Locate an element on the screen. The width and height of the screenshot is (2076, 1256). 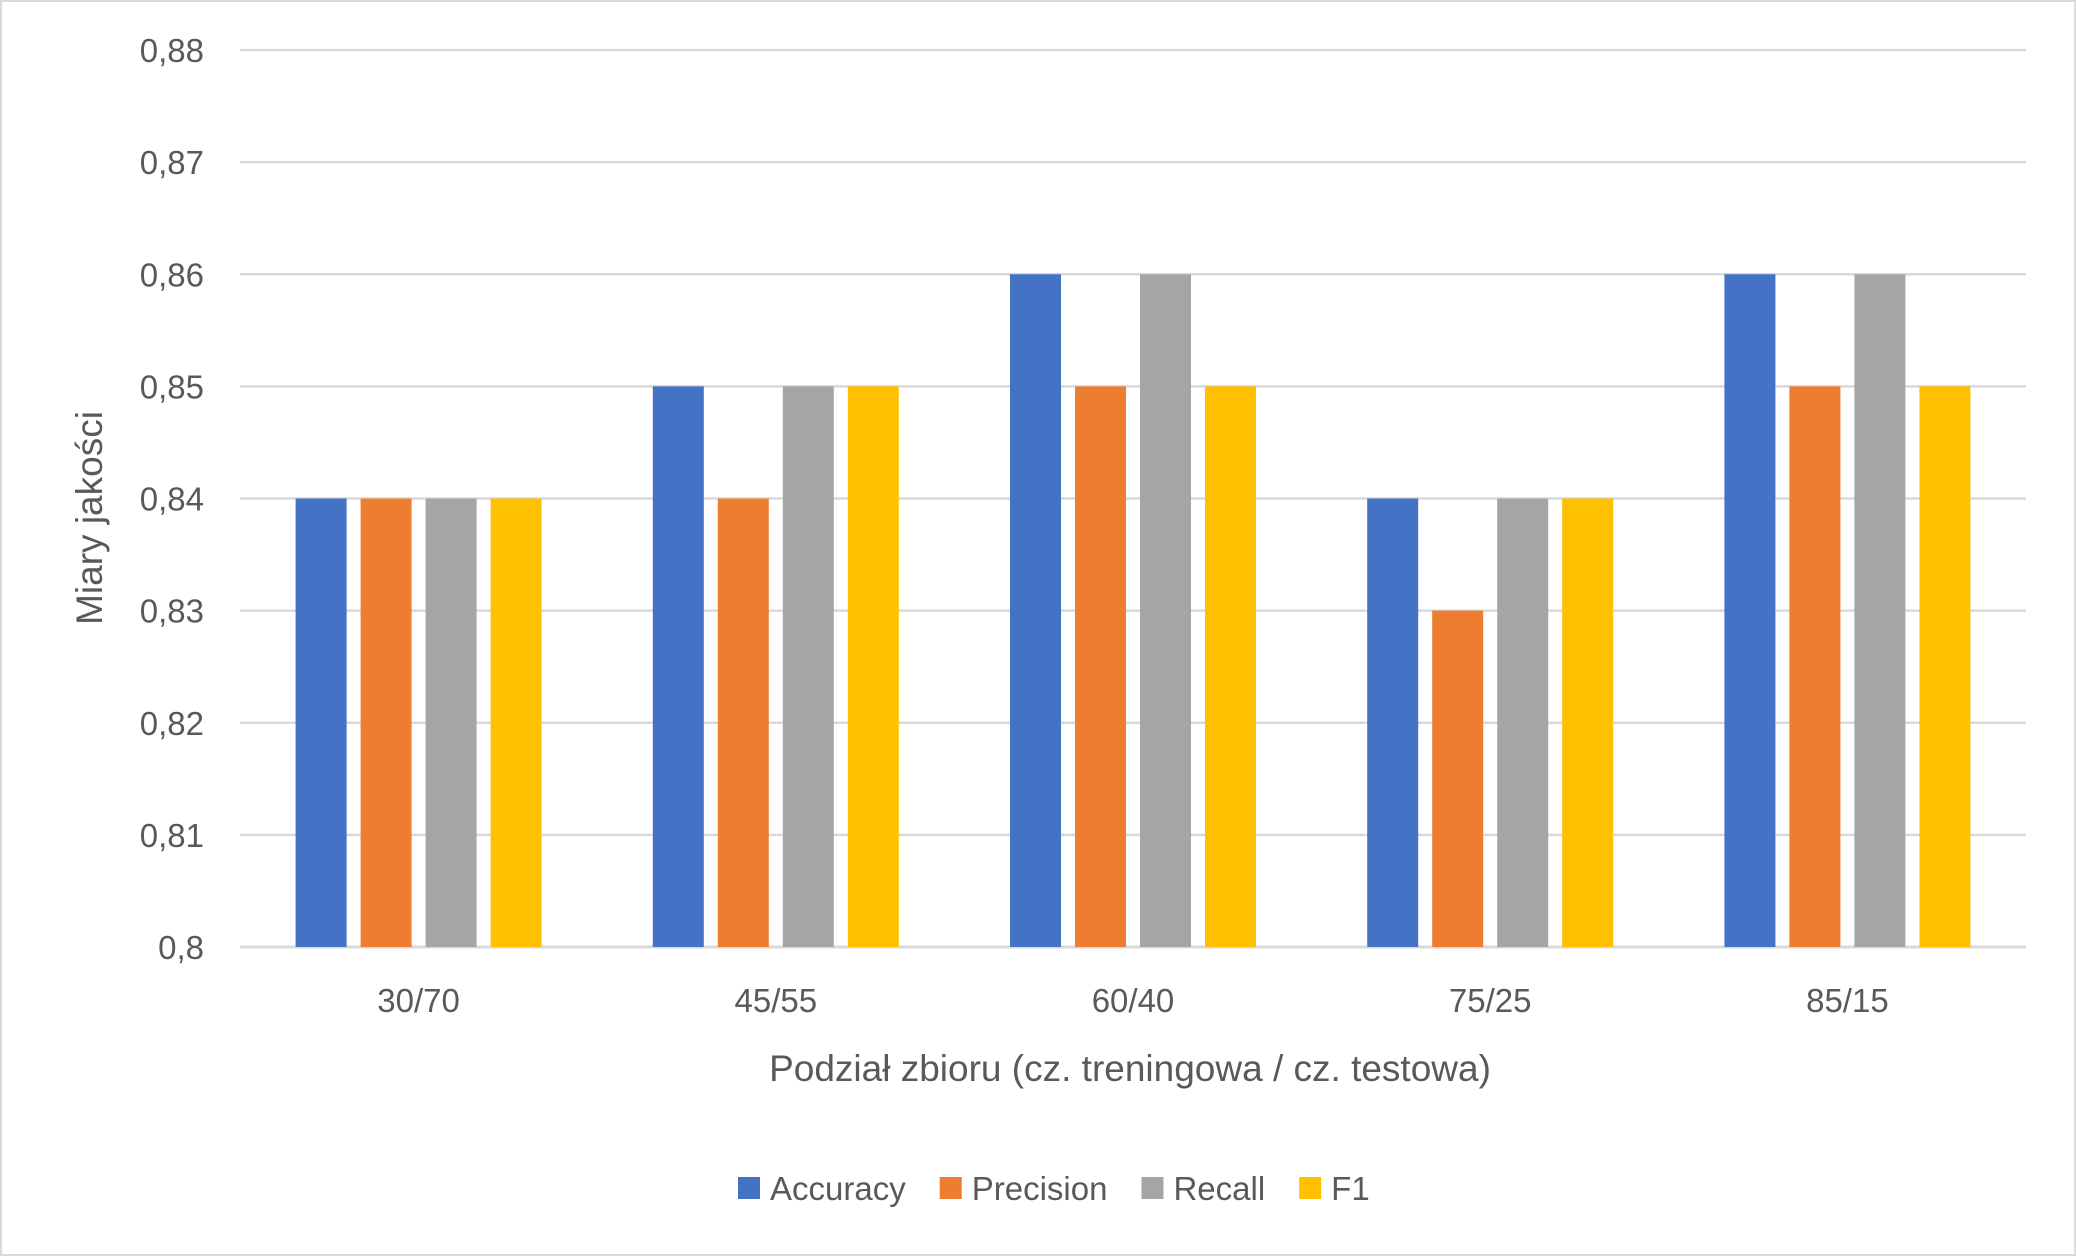
y-tick-label: 0,81 is located at coordinates (172, 835).